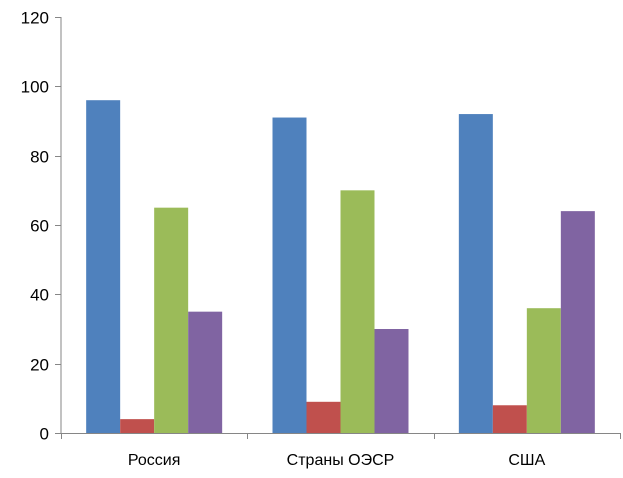 Image resolution: width=623 pixels, height=478 pixels. What do you see at coordinates (39, 365) in the screenshot?
I see `y-tick-label: 20` at bounding box center [39, 365].